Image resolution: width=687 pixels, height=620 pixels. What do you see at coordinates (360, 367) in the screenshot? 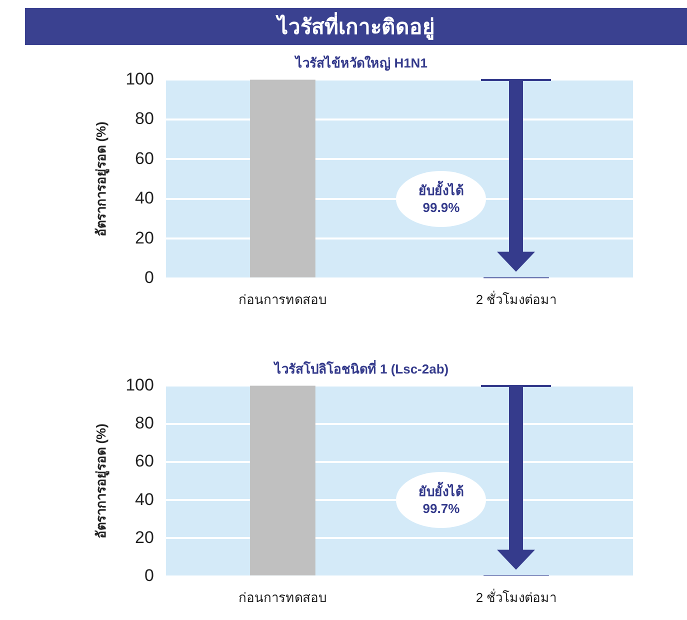
I see `chart-title: ไวรัสโปลิโอชนิดที่ 1 (Lsc-2ab)` at bounding box center [360, 367].